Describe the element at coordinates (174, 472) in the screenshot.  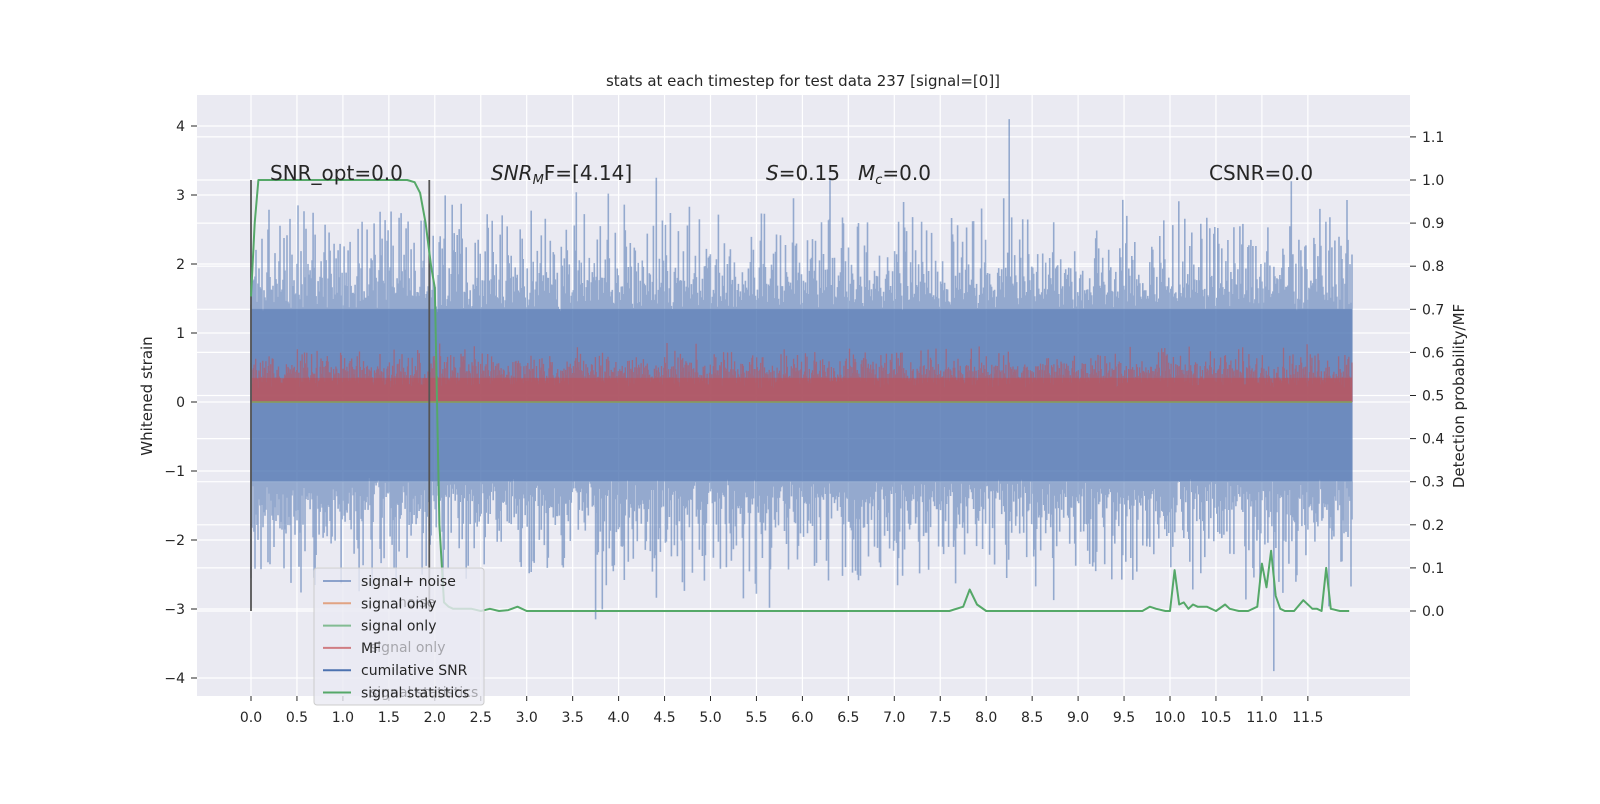
I see `y-tick-label: −1` at that location.